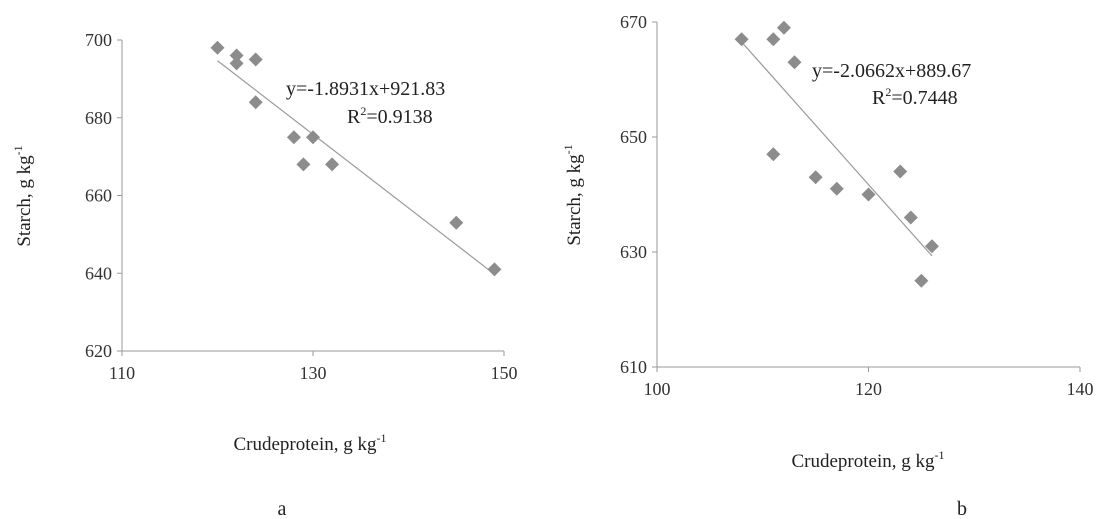 Image resolution: width=1104 pixels, height=519 pixels. What do you see at coordinates (365, 89) in the screenshot?
I see `equation-a: y=-1.8931x+921.83` at bounding box center [365, 89].